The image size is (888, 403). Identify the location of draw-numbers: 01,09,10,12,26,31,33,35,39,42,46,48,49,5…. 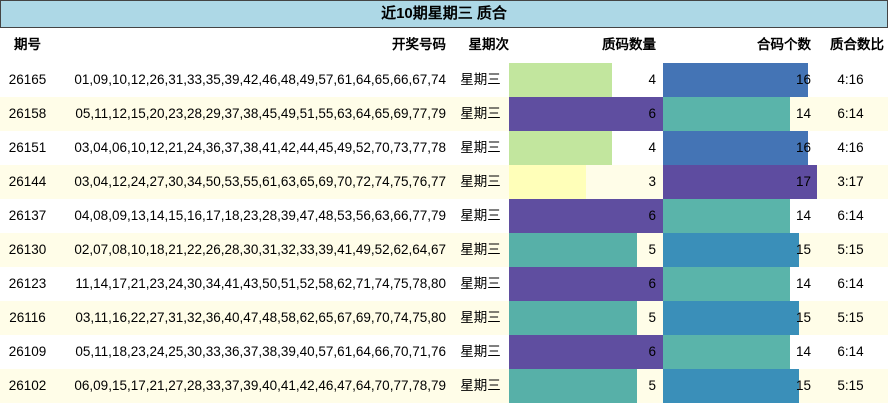
(260, 79).